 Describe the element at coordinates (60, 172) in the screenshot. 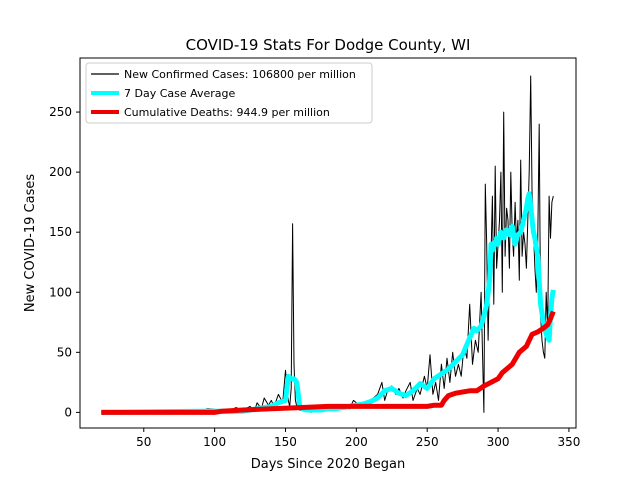

I see `y-tick-label: 200` at that location.